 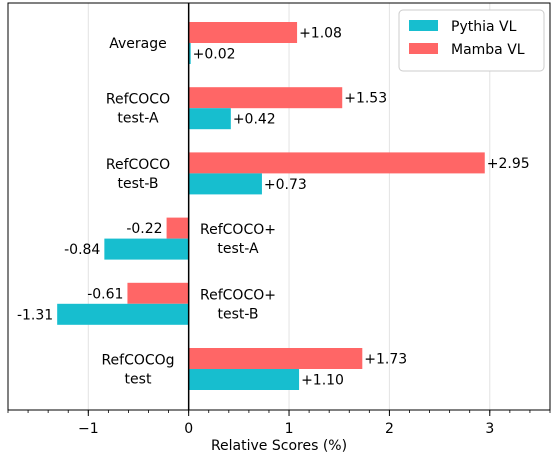 I want to click on legend-label: Pythia VL, so click(x=484, y=27).